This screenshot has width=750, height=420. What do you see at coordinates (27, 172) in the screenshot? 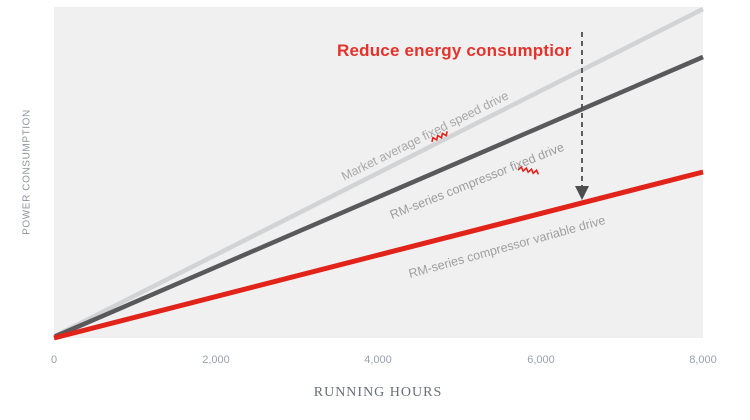
I see `y-axis-label: POWER CONSUMPTION` at bounding box center [27, 172].